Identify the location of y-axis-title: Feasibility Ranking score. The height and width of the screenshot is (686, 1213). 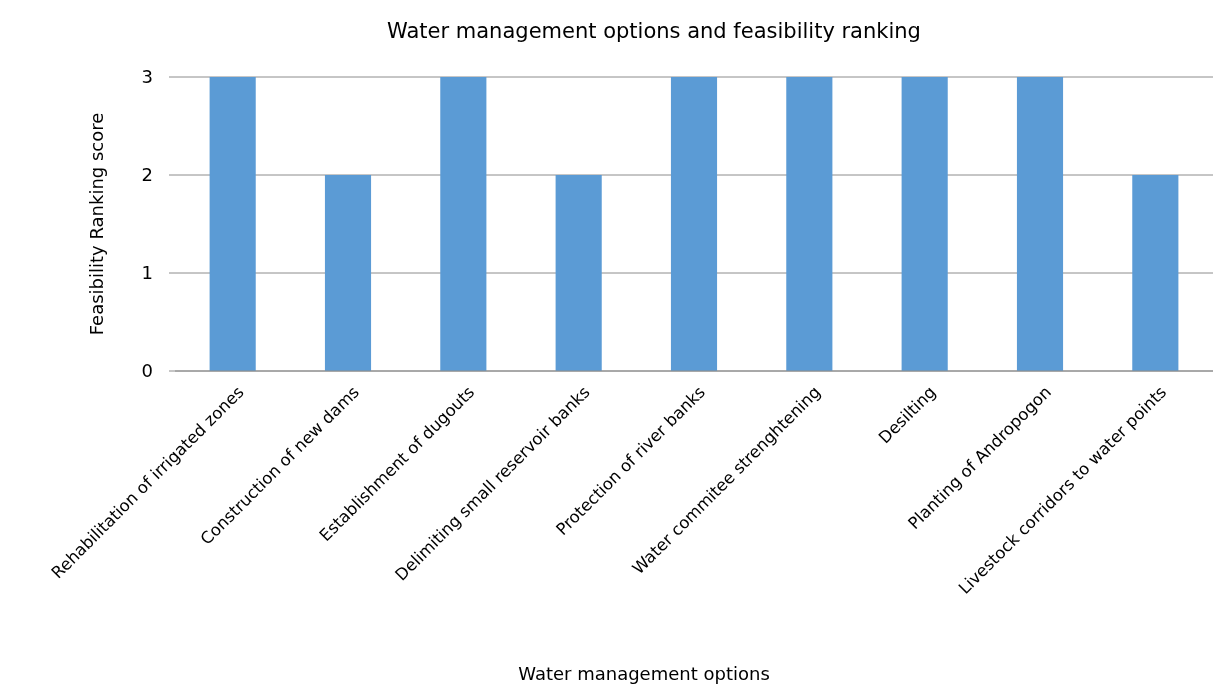
(96, 224).